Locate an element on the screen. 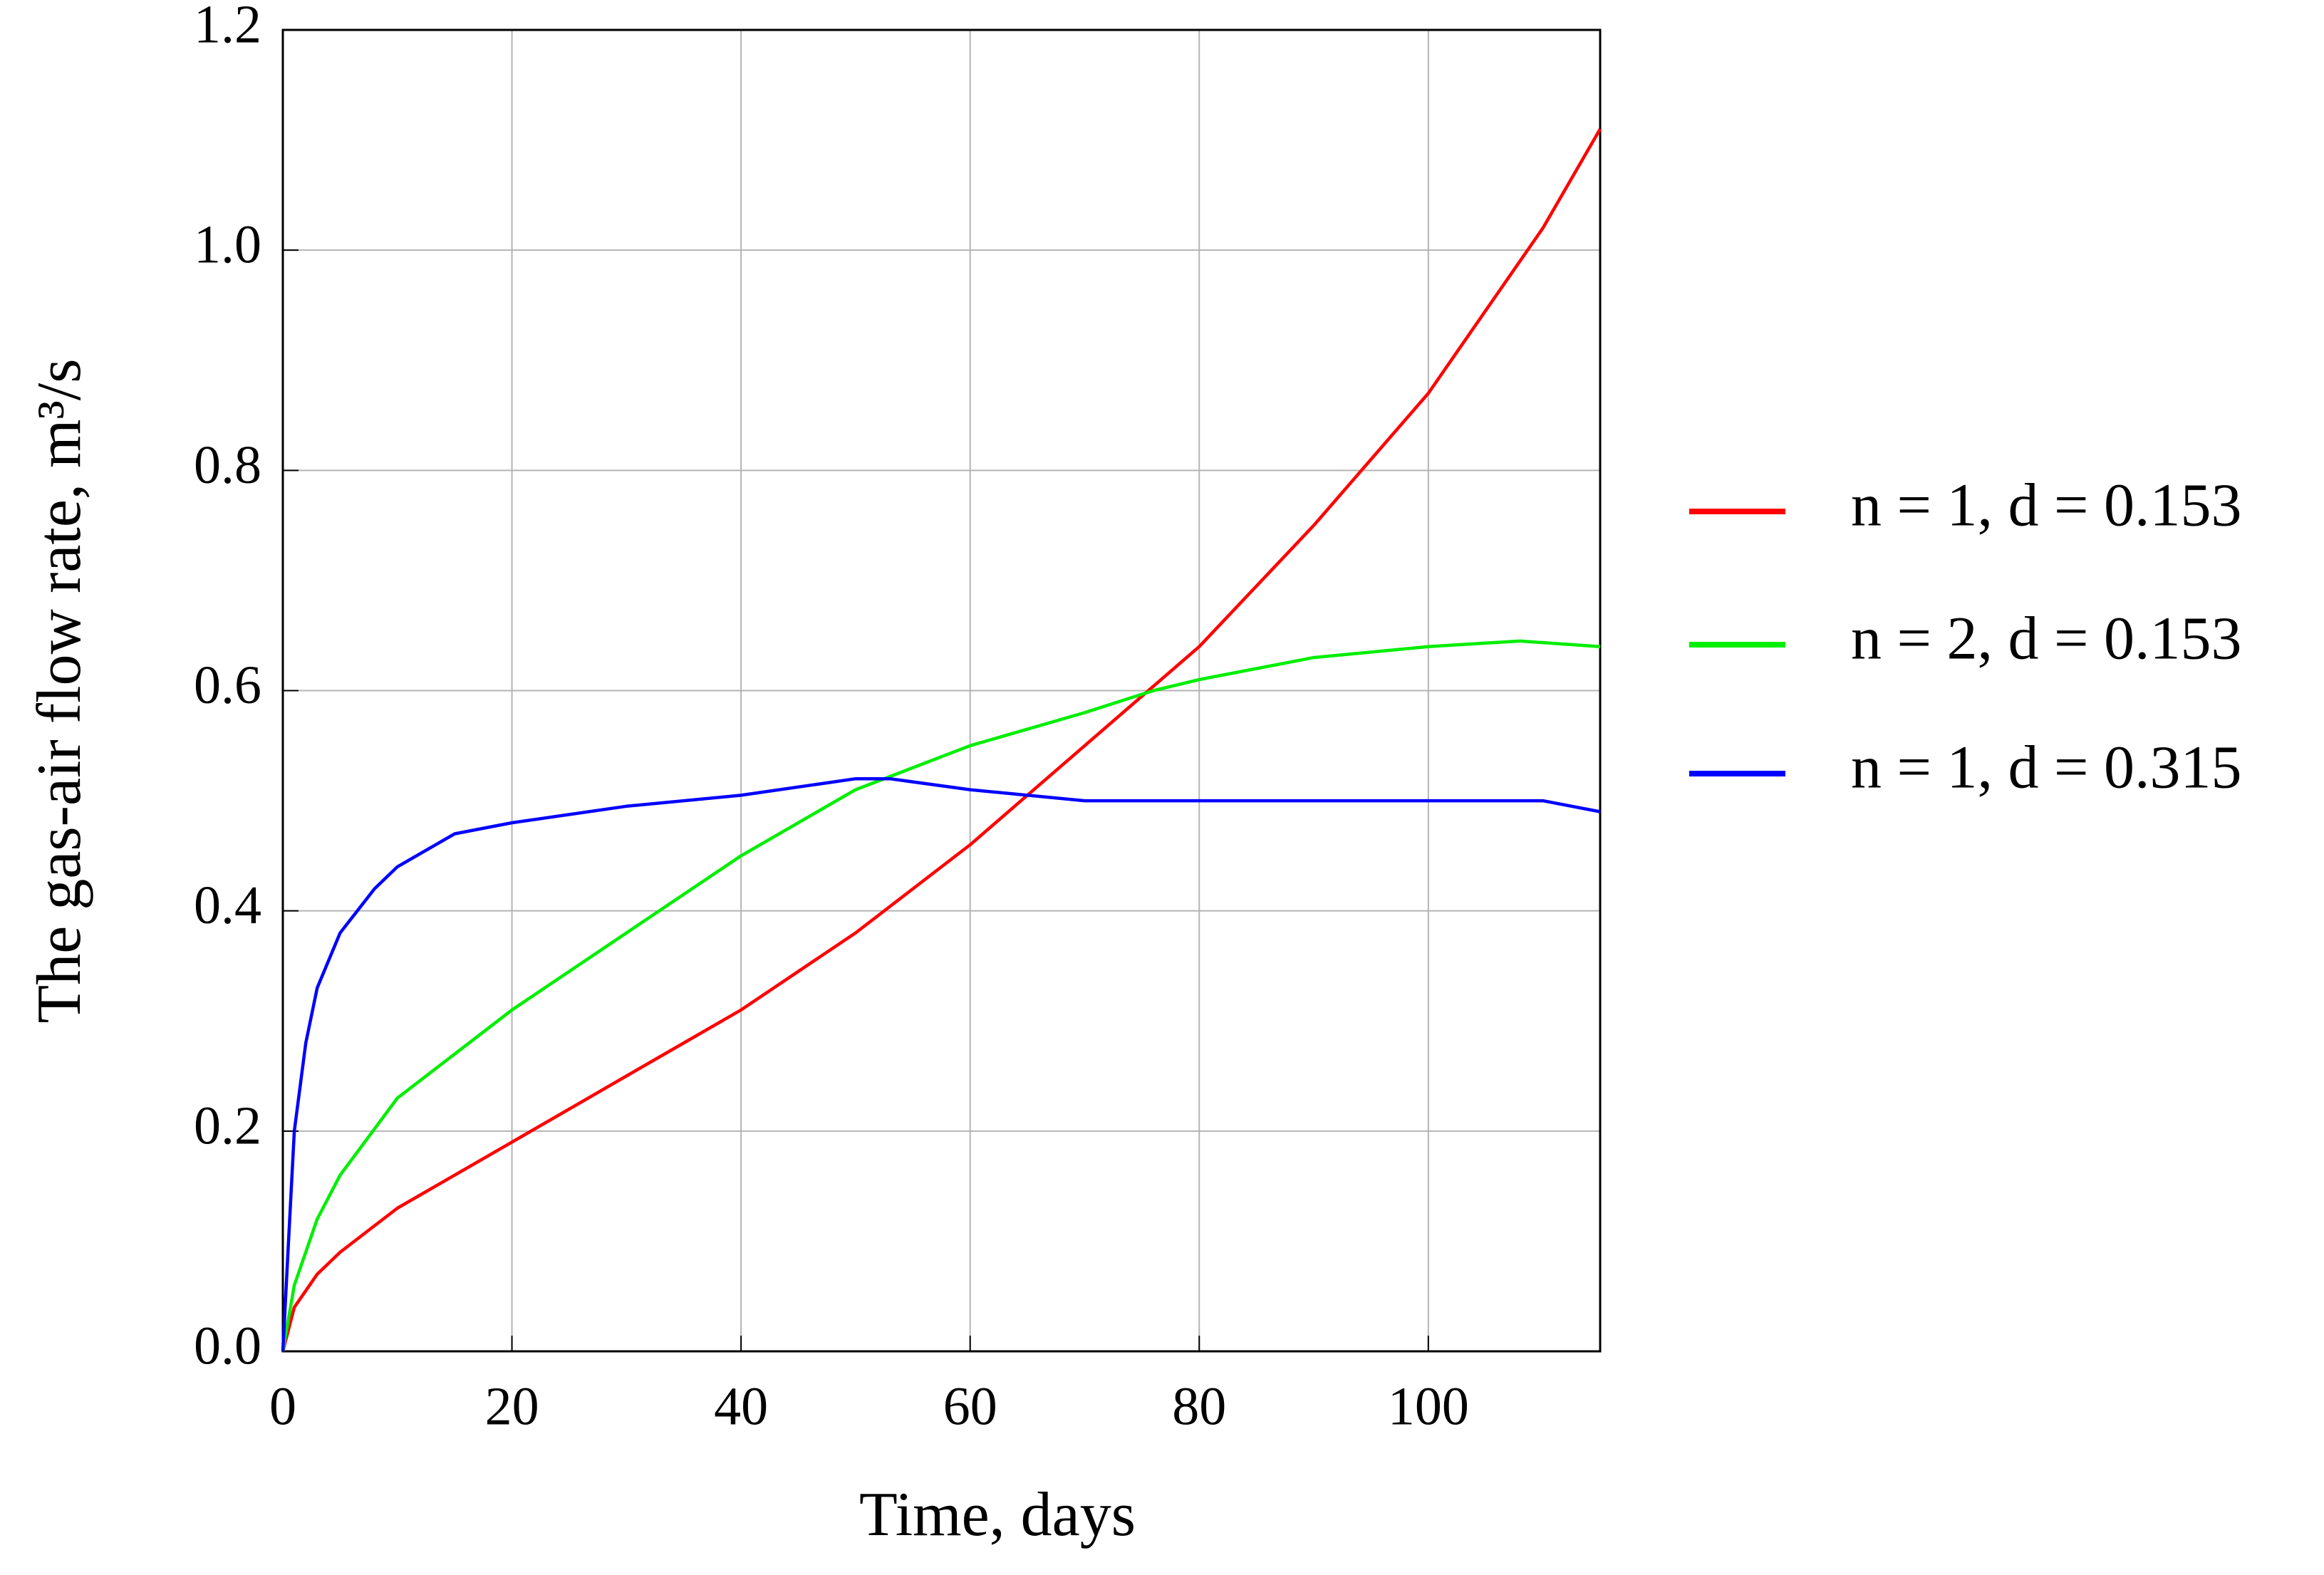 This screenshot has width=2324, height=1575. y-tick-label: 0.6 is located at coordinates (227, 685).